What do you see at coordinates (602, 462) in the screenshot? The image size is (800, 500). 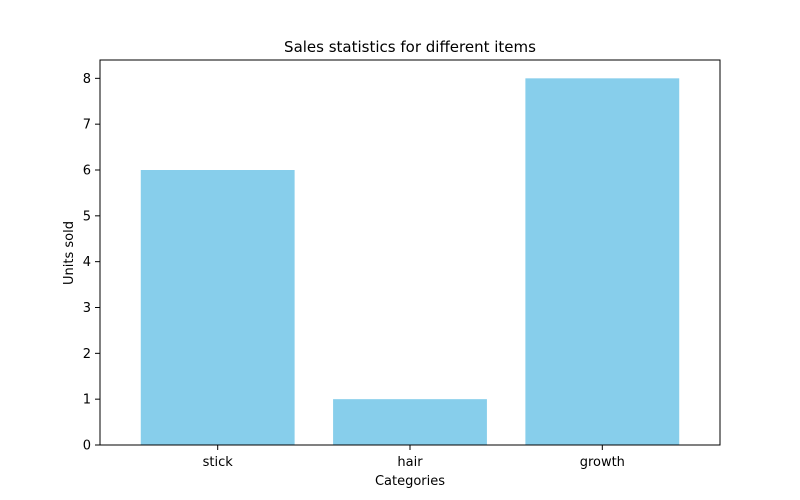 I see `x-tick-label: growth` at bounding box center [602, 462].